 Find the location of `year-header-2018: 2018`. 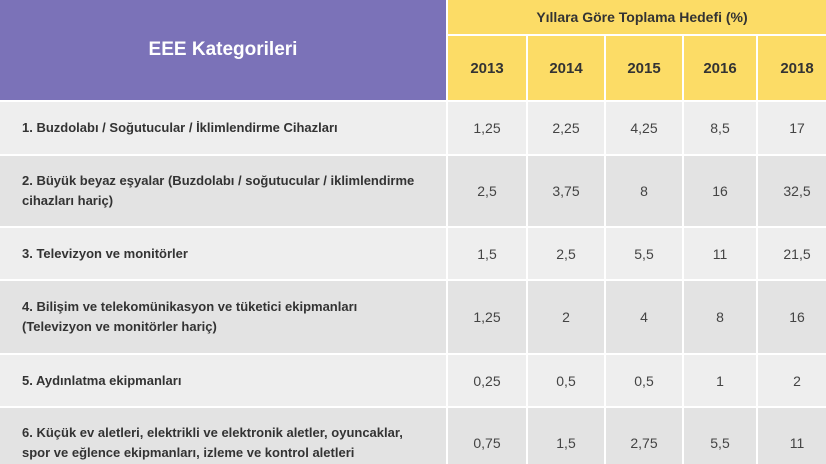

year-header-2018: 2018 is located at coordinates (792, 68).